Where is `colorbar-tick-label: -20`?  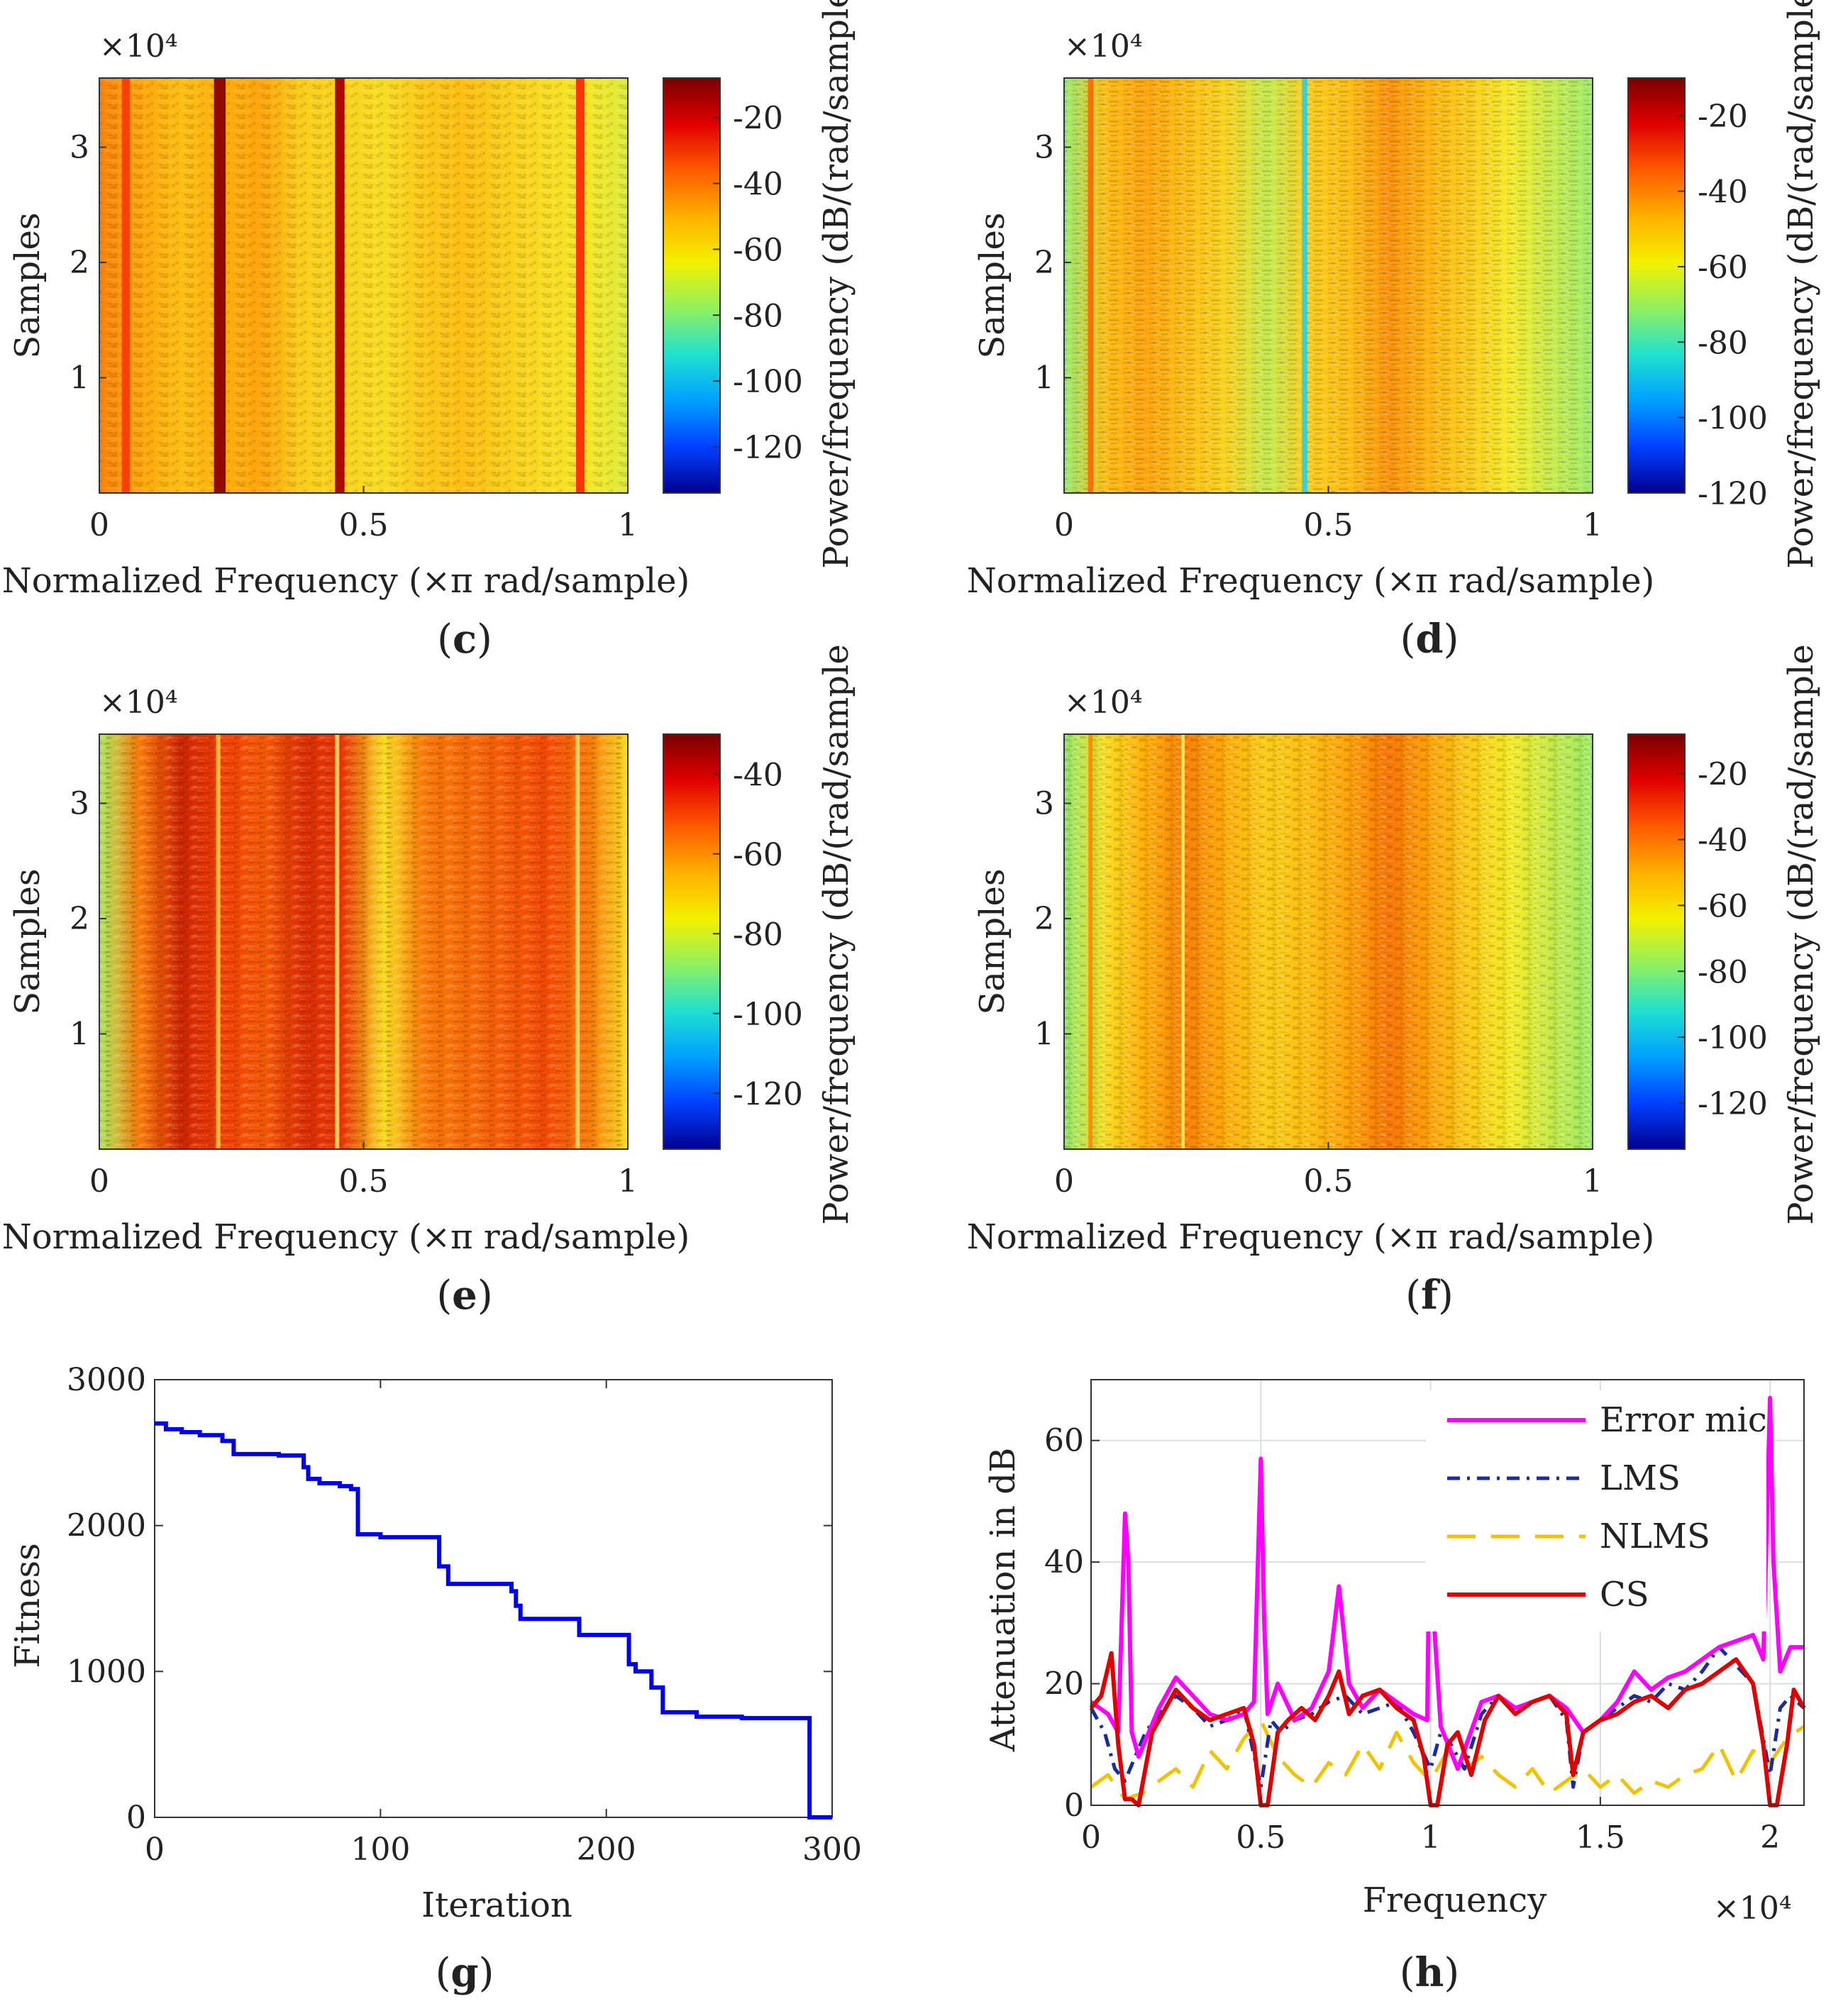 colorbar-tick-label: -20 is located at coordinates (758, 119).